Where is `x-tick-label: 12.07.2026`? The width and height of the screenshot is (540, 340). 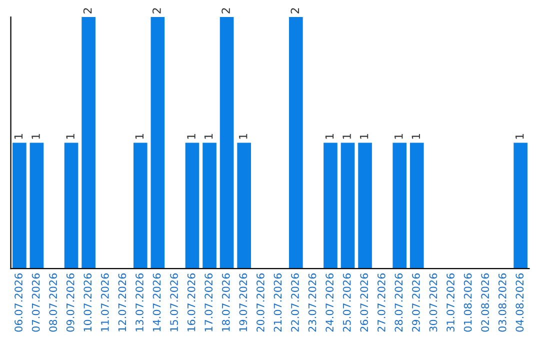 x-tick-label: 12.07.2026 is located at coordinates (122, 302).